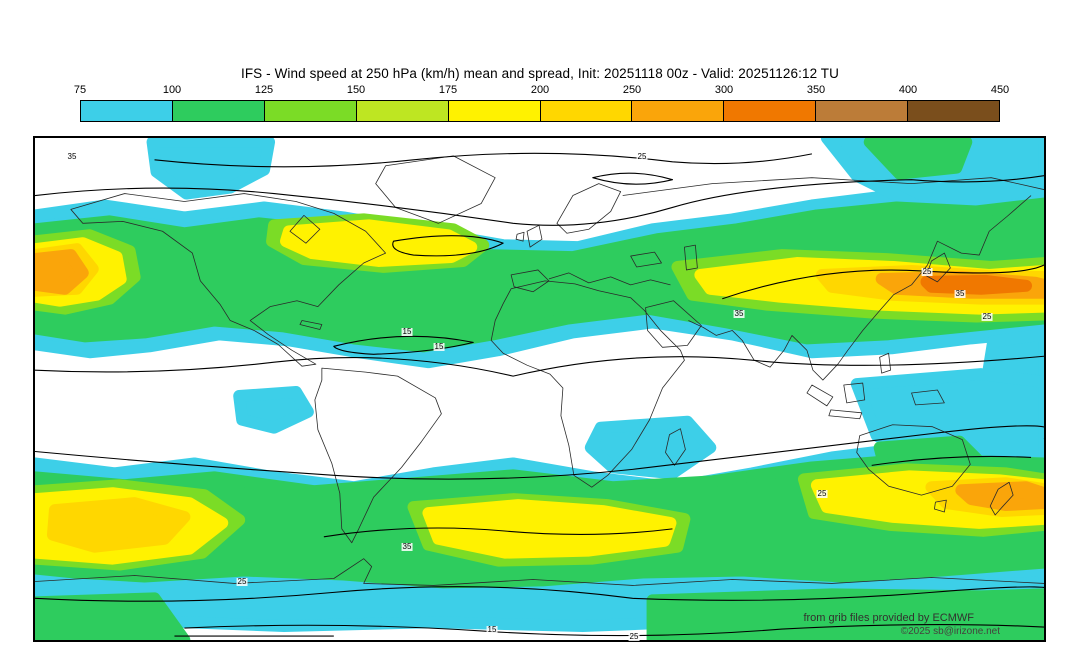 The height and width of the screenshot is (658, 1080). What do you see at coordinates (80, 90) in the screenshot?
I see `colorbar-tick-label: 75` at bounding box center [80, 90].